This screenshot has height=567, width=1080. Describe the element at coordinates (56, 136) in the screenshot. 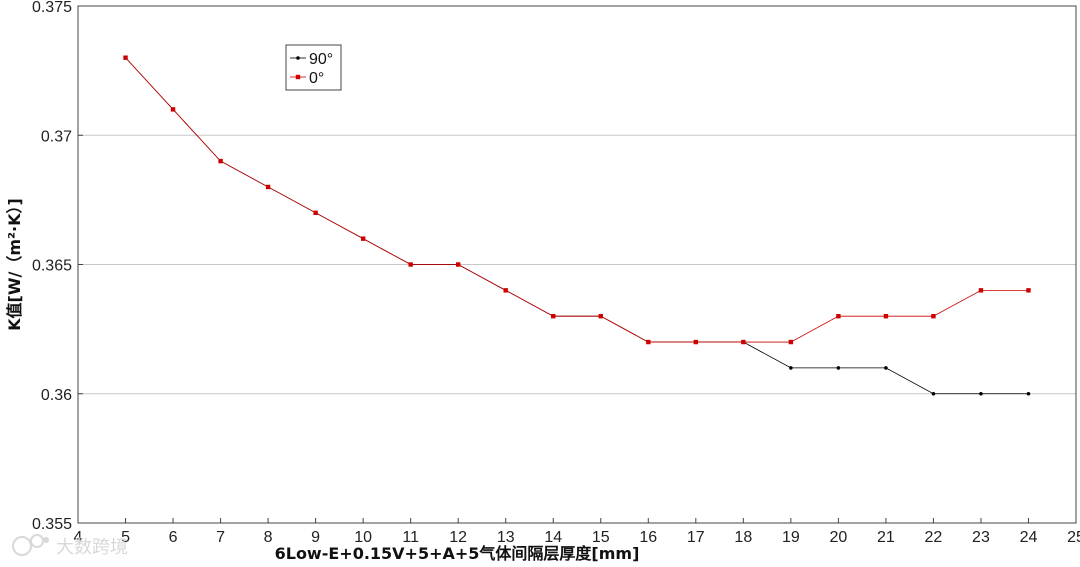

I see `y-tick-label: 0.37` at that location.